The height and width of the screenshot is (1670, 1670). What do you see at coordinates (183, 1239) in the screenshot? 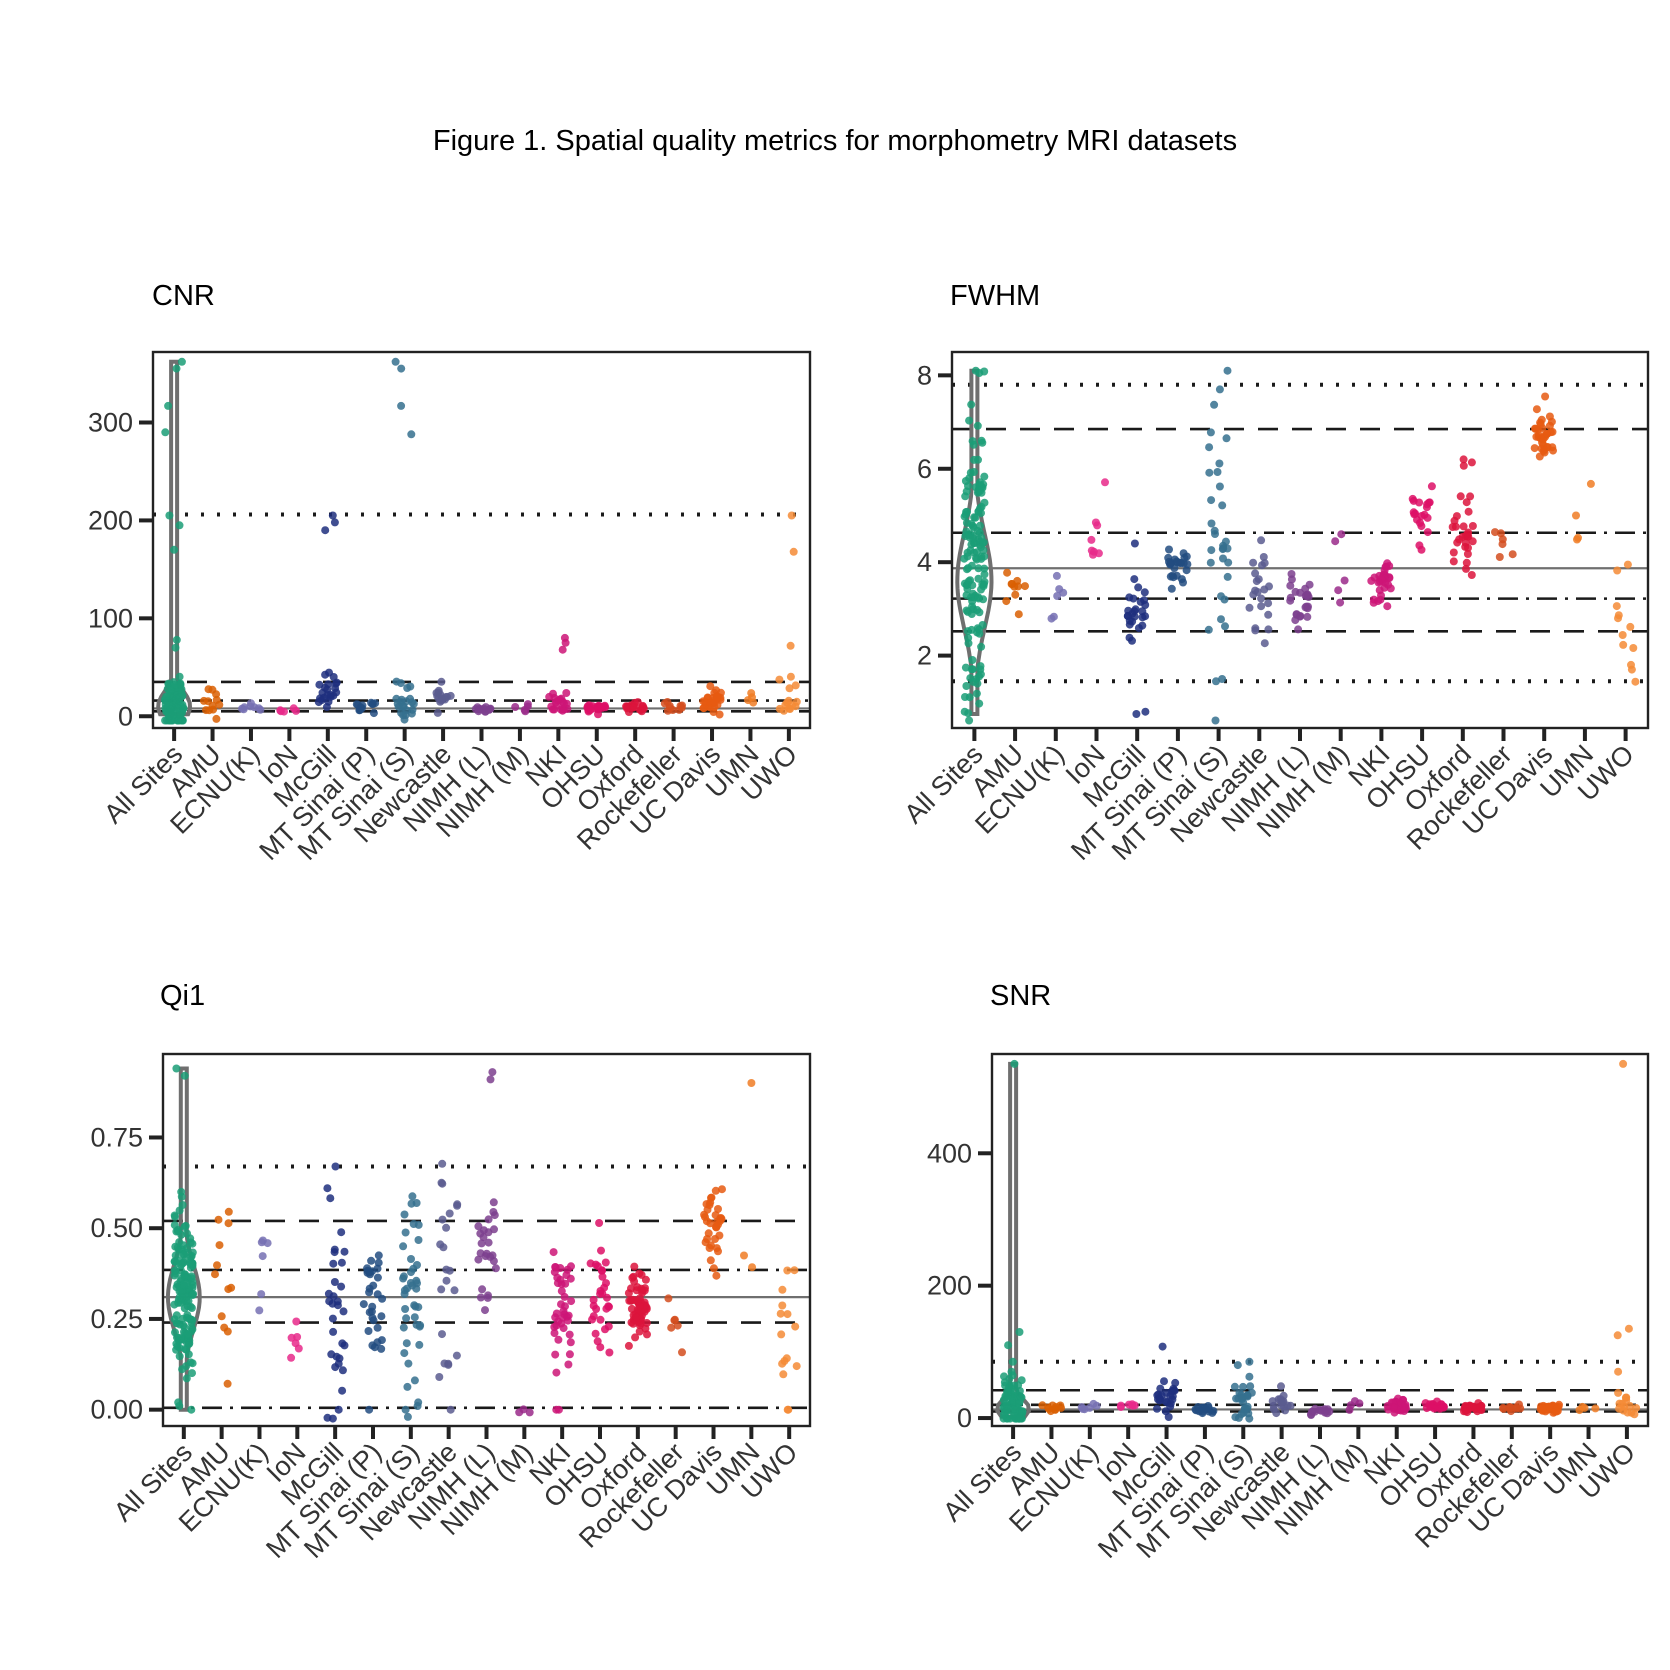
I see `violin-qi1-all-sites` at bounding box center [183, 1239].